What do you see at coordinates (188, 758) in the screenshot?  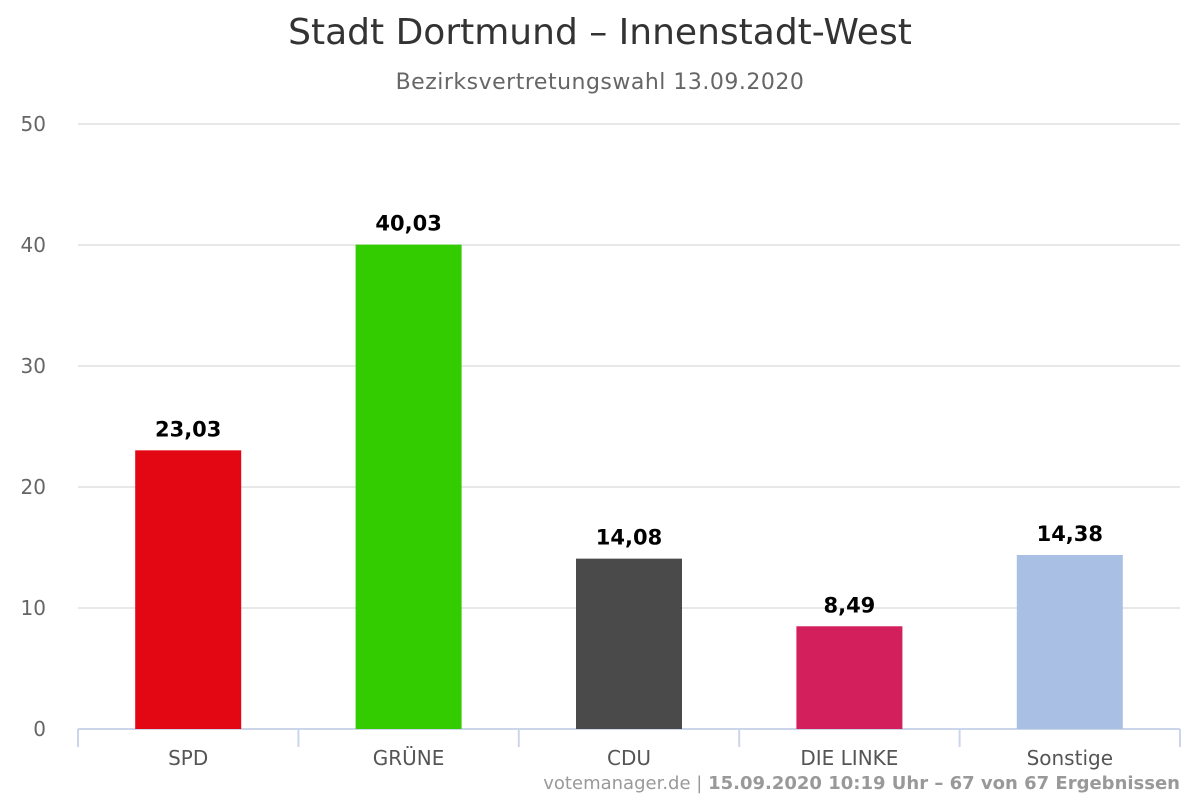 I see `x-tick-label: SPD` at bounding box center [188, 758].